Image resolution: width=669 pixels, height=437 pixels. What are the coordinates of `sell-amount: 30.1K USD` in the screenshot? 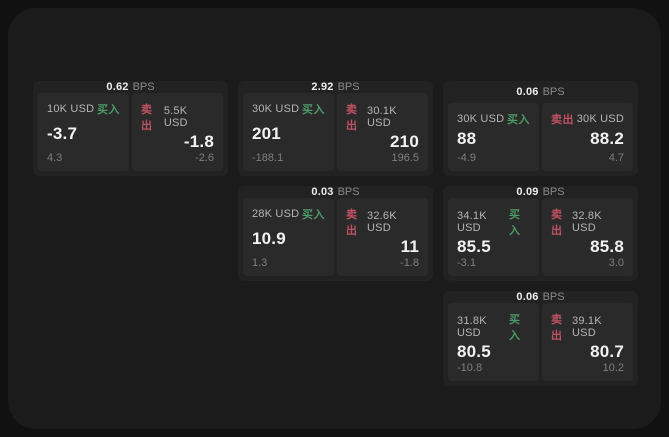 It's located at (382, 117).